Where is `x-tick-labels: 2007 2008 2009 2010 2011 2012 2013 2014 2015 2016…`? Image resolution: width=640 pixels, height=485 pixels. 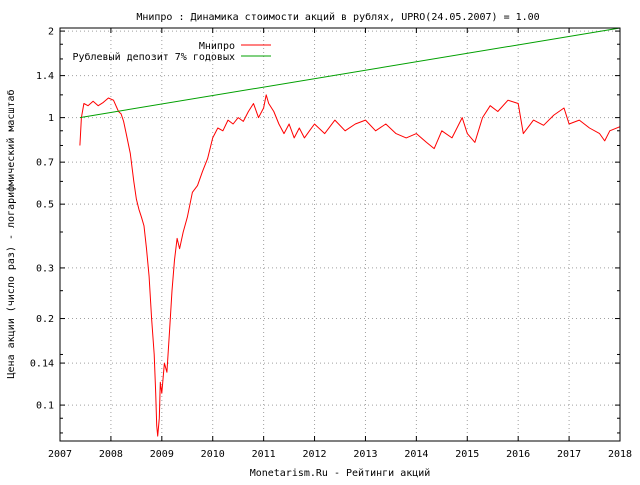 x-tick-labels: 2007 2008 2009 2010 2011 2012 2013 2014 2015 2016… is located at coordinates (340, 454).